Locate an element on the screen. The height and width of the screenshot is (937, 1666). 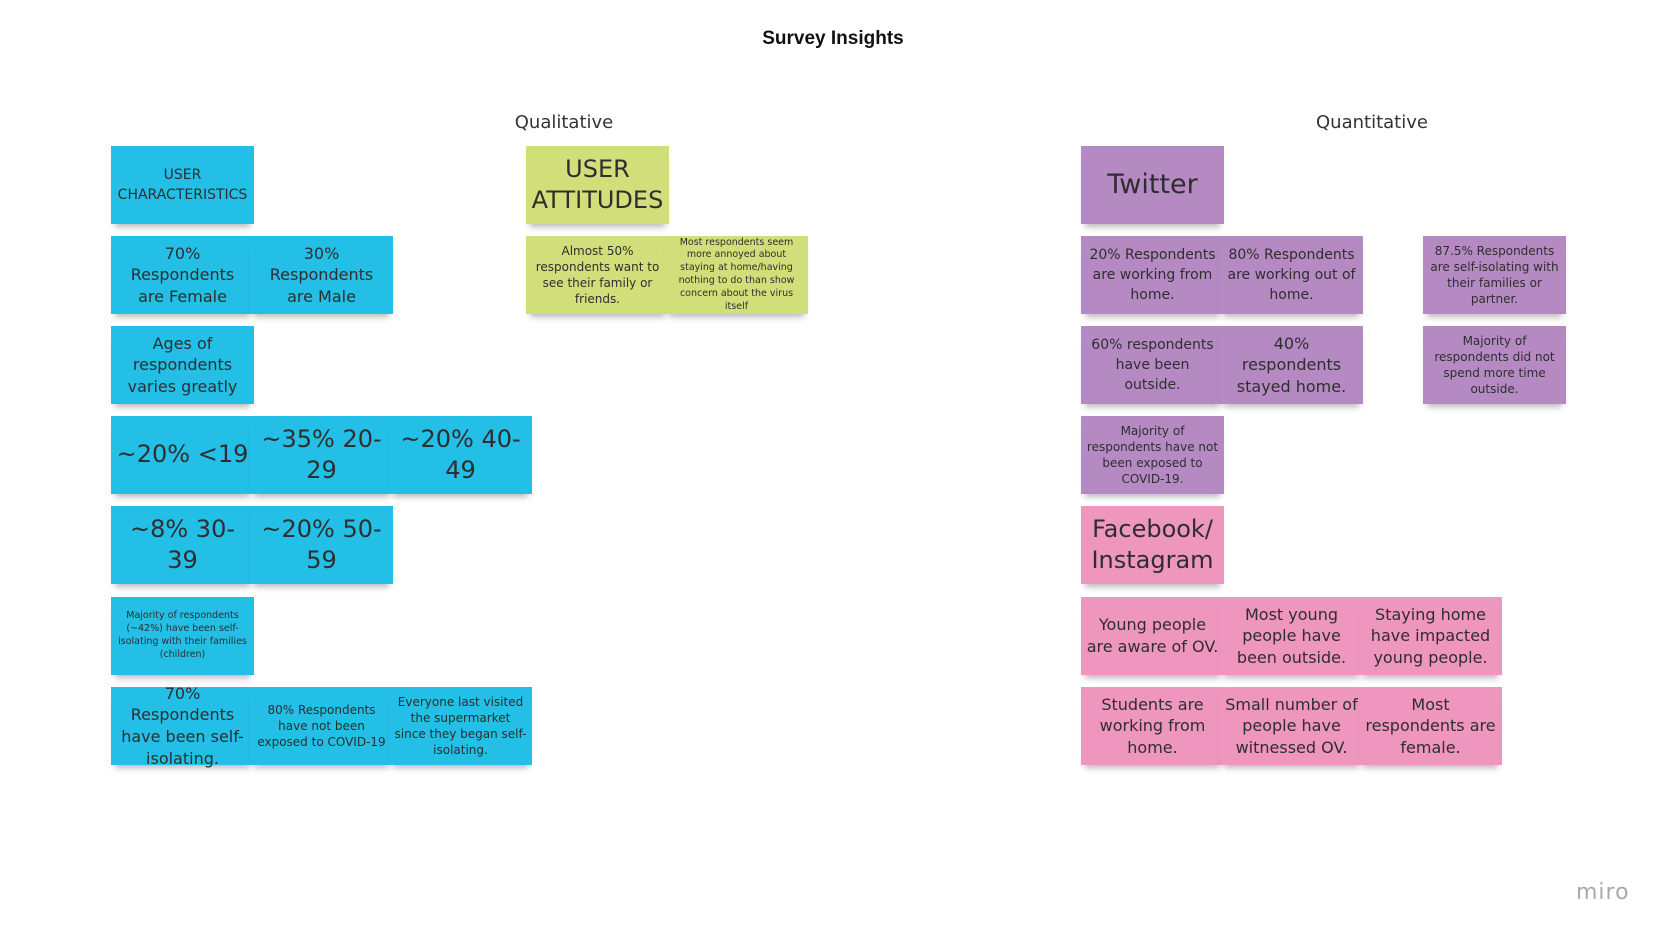
sticky-working-out: 80% Respondents are working out of home. is located at coordinates (1291, 275).